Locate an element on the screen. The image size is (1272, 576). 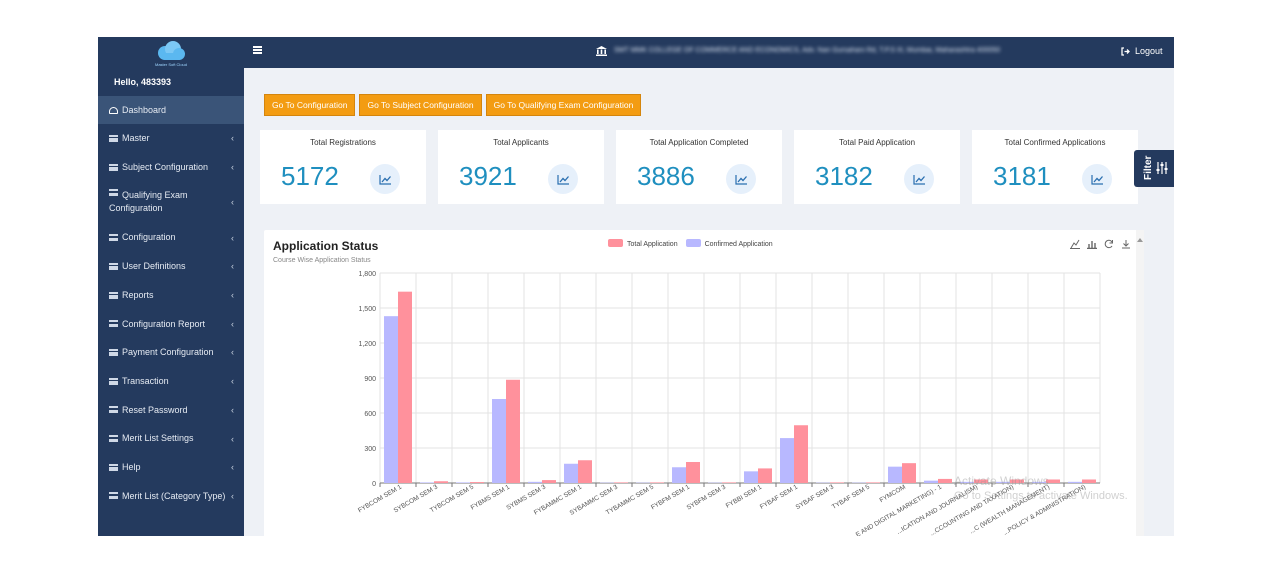
logout-button: Logout is located at coordinates (1142, 51).